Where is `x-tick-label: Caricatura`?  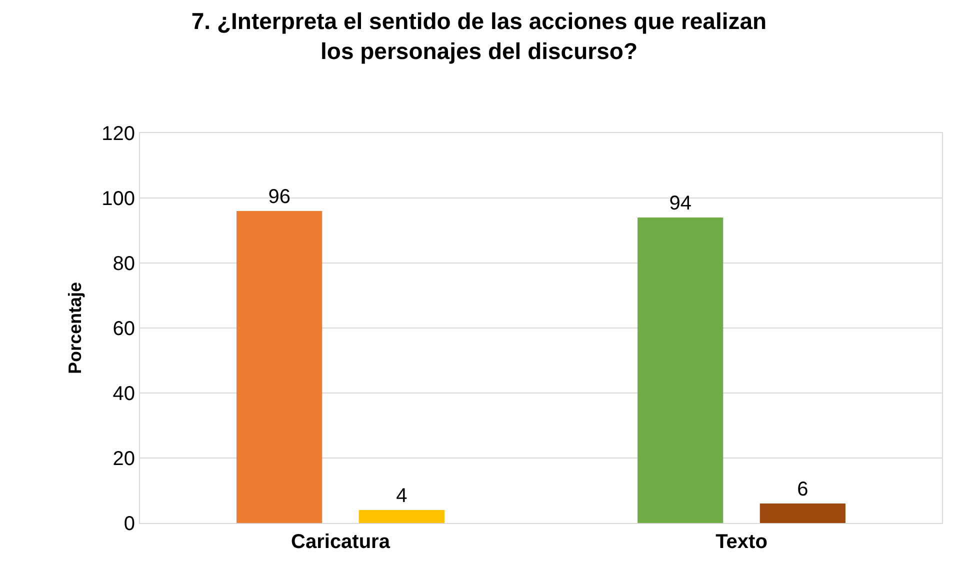
x-tick-label: Caricatura is located at coordinates (341, 542).